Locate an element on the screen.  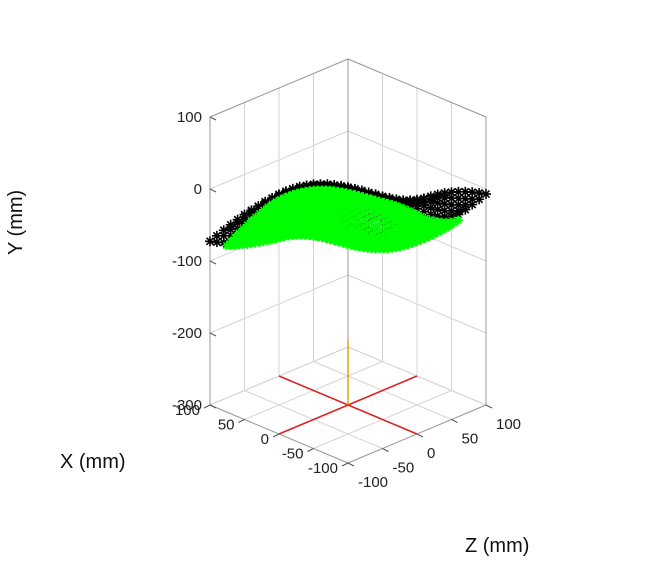
y-tick-label: -300 is located at coordinates (187, 405).